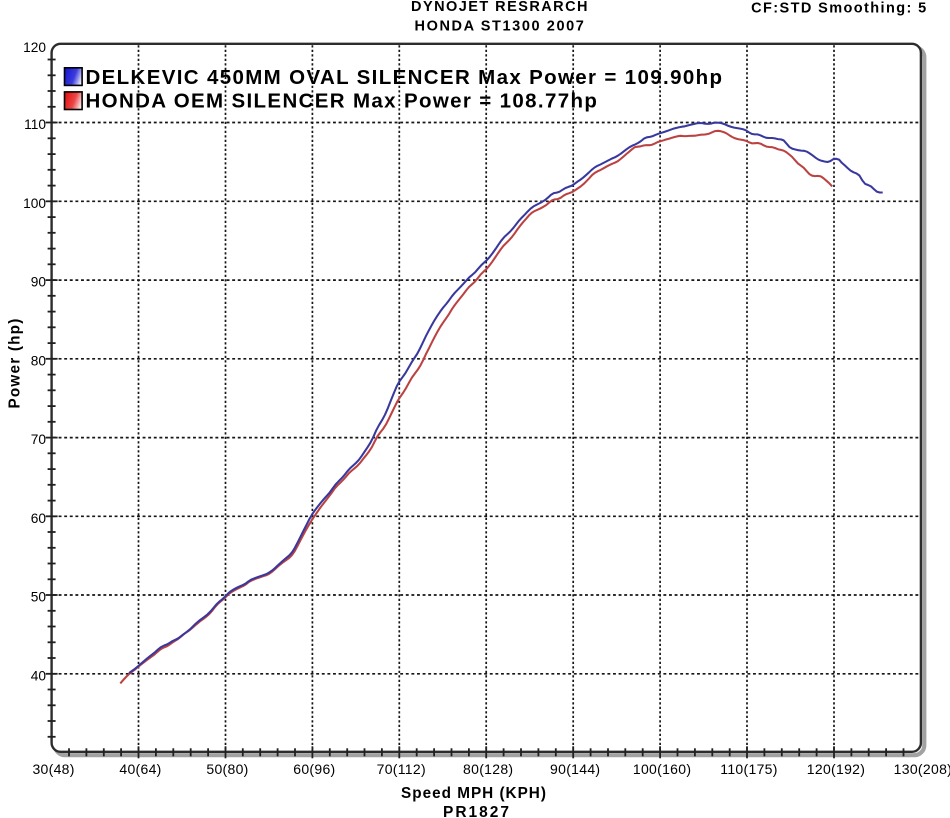 This screenshot has width=950, height=818. What do you see at coordinates (836, 769) in the screenshot?
I see `svg-text: 120(192)` at bounding box center [836, 769].